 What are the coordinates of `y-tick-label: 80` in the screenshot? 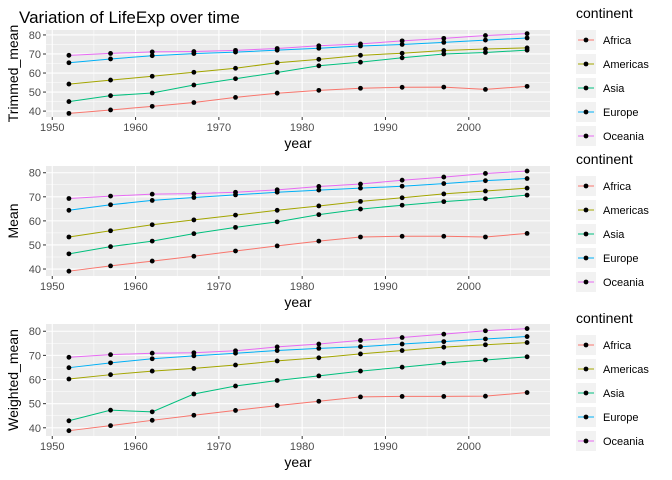 It's located at (35, 332).